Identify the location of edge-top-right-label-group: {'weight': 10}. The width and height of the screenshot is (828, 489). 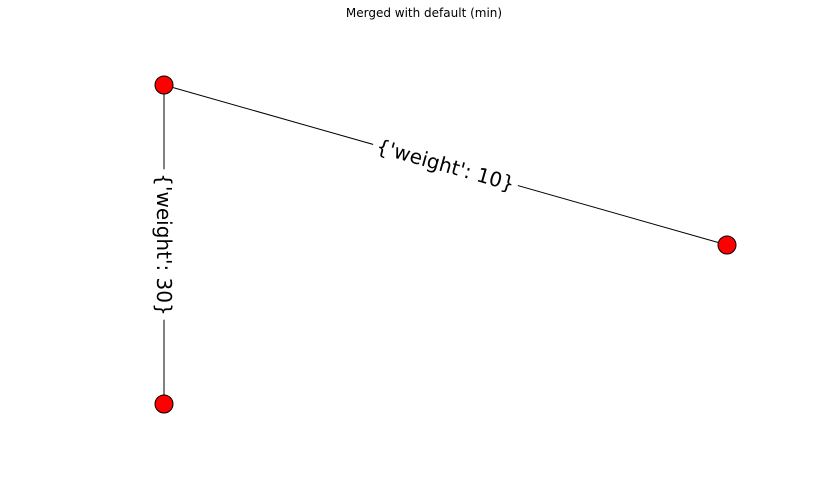
(445, 165).